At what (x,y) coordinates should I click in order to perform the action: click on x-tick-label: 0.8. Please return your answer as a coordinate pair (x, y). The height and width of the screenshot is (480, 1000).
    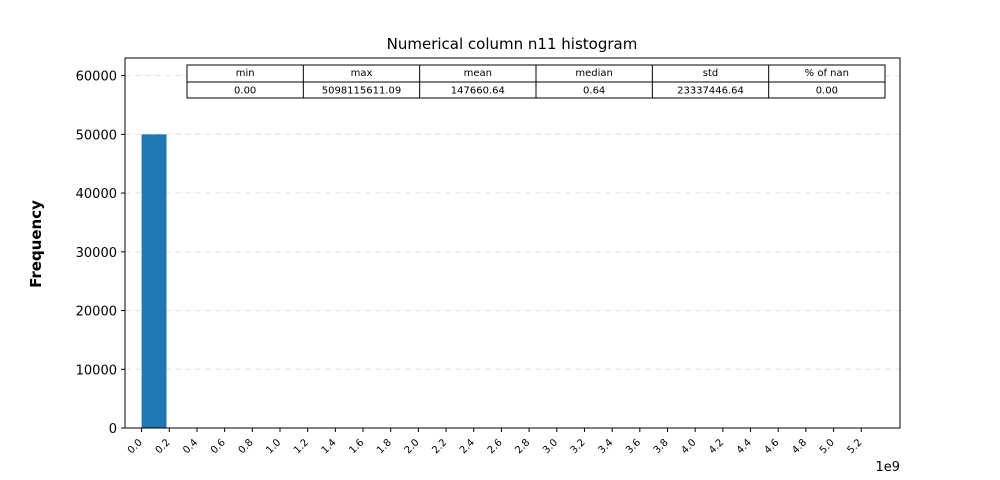
    Looking at the image, I should click on (246, 446).